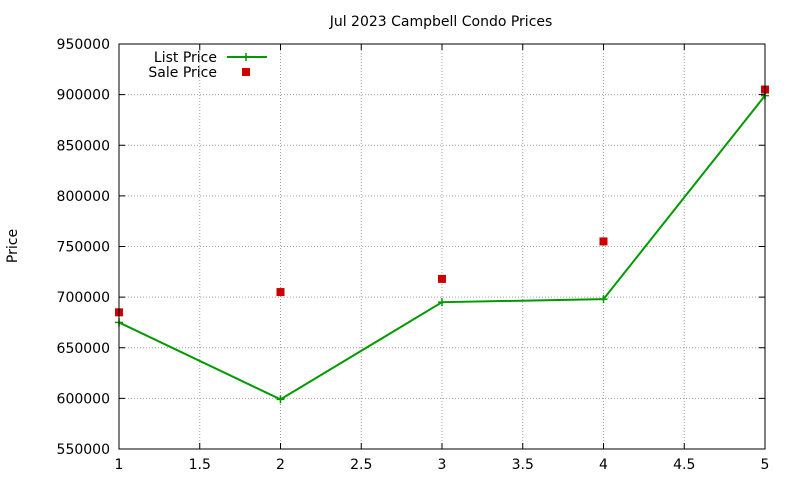 The width and height of the screenshot is (800, 480). Describe the element at coordinates (280, 465) in the screenshot. I see `x-tick-label: 2` at that location.